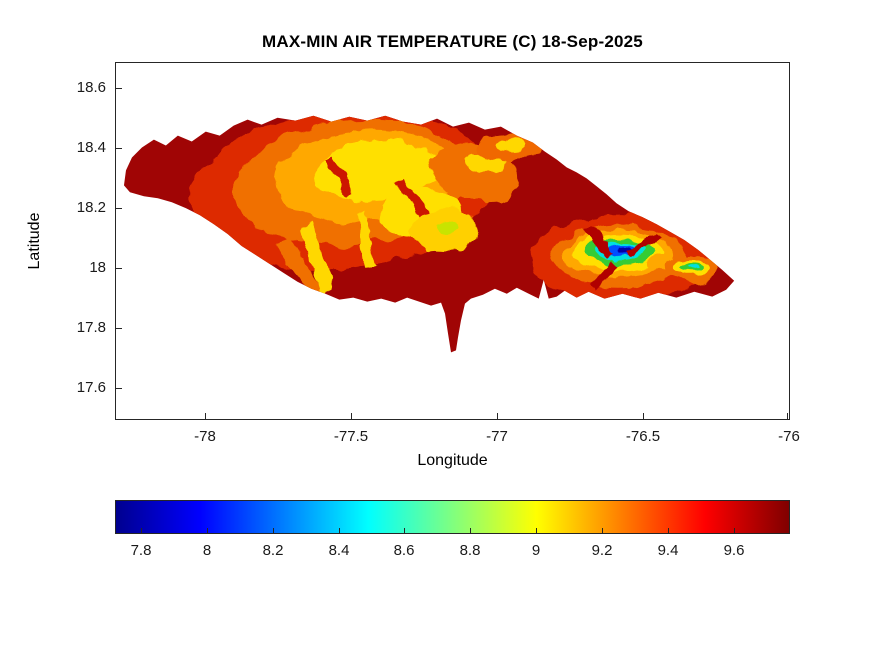  Describe the element at coordinates (536, 550) in the screenshot. I see `colorbar-tick-label: 9` at that location.